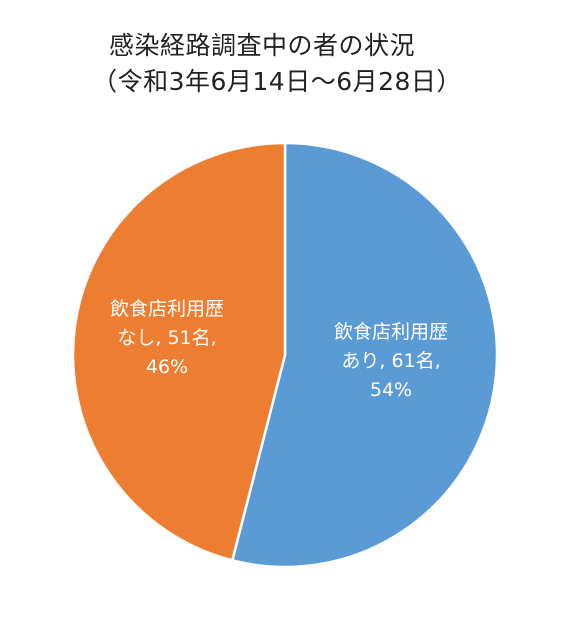 Image resolution: width=564 pixels, height=634 pixels. I want to click on slice-label-no-category: 飲食店利用歴, so click(166, 309).